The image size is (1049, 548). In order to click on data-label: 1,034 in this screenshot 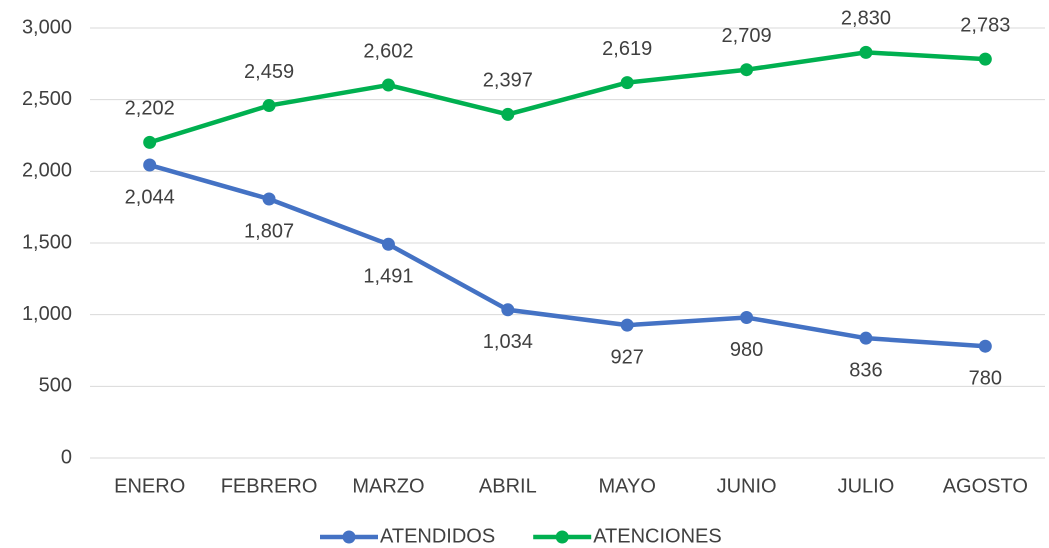, I will do `click(508, 342)`.